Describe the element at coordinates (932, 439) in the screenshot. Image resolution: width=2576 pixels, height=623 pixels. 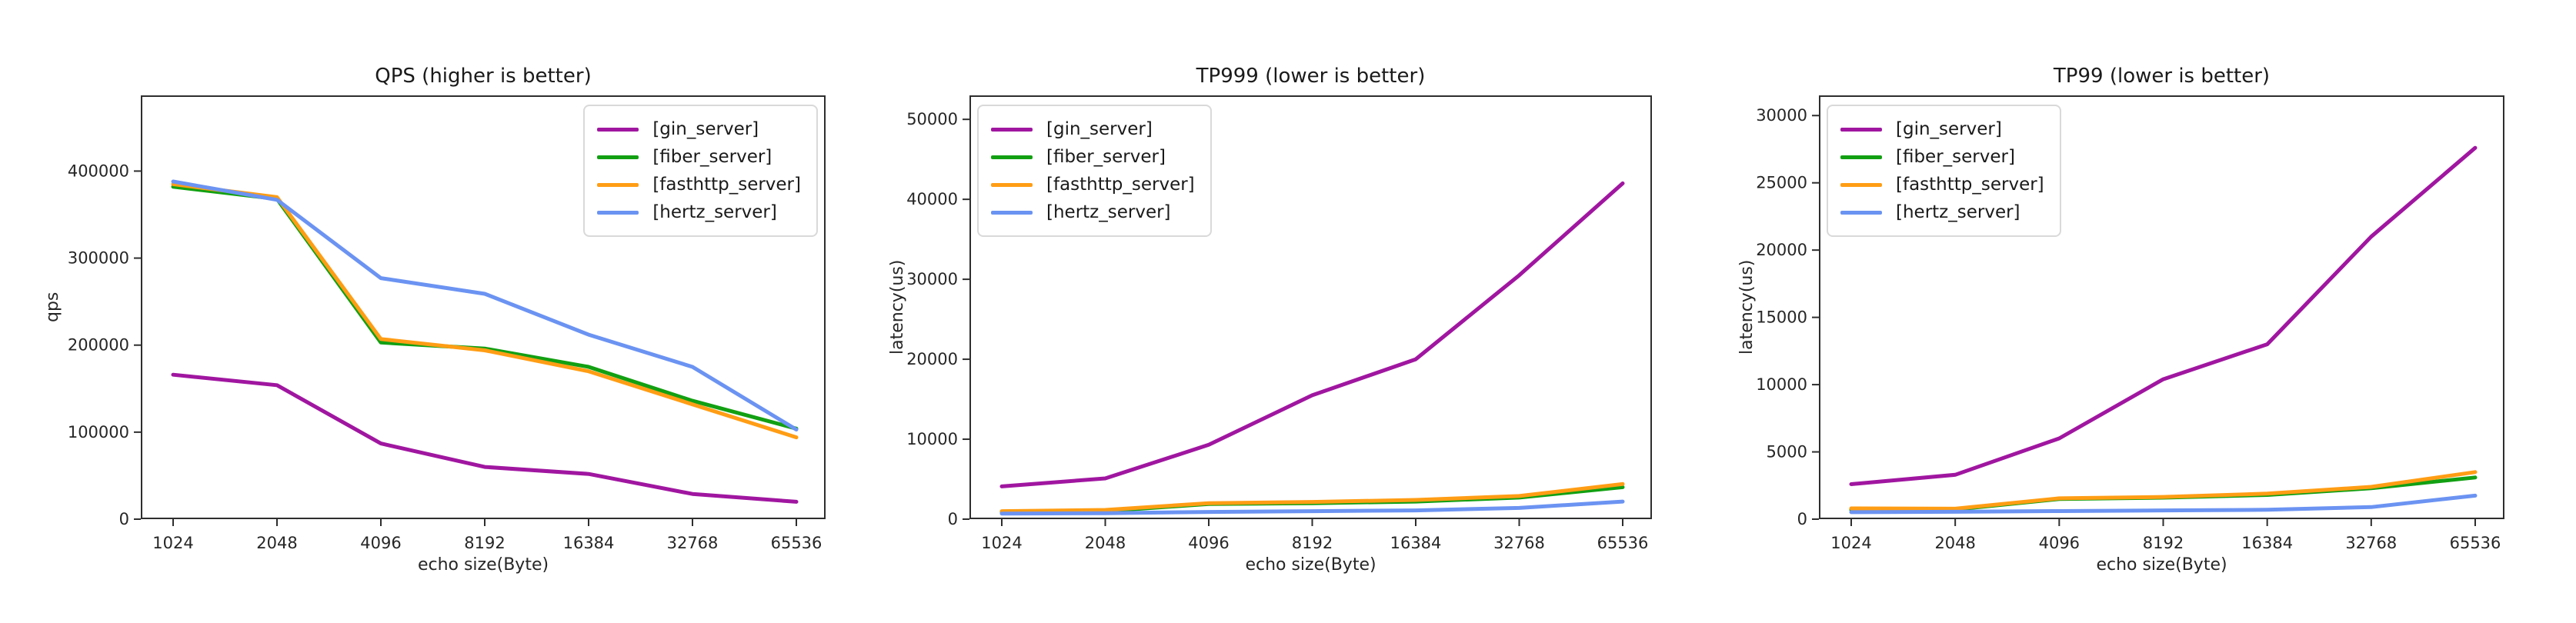
I see `y-tick-label: 10000` at that location.